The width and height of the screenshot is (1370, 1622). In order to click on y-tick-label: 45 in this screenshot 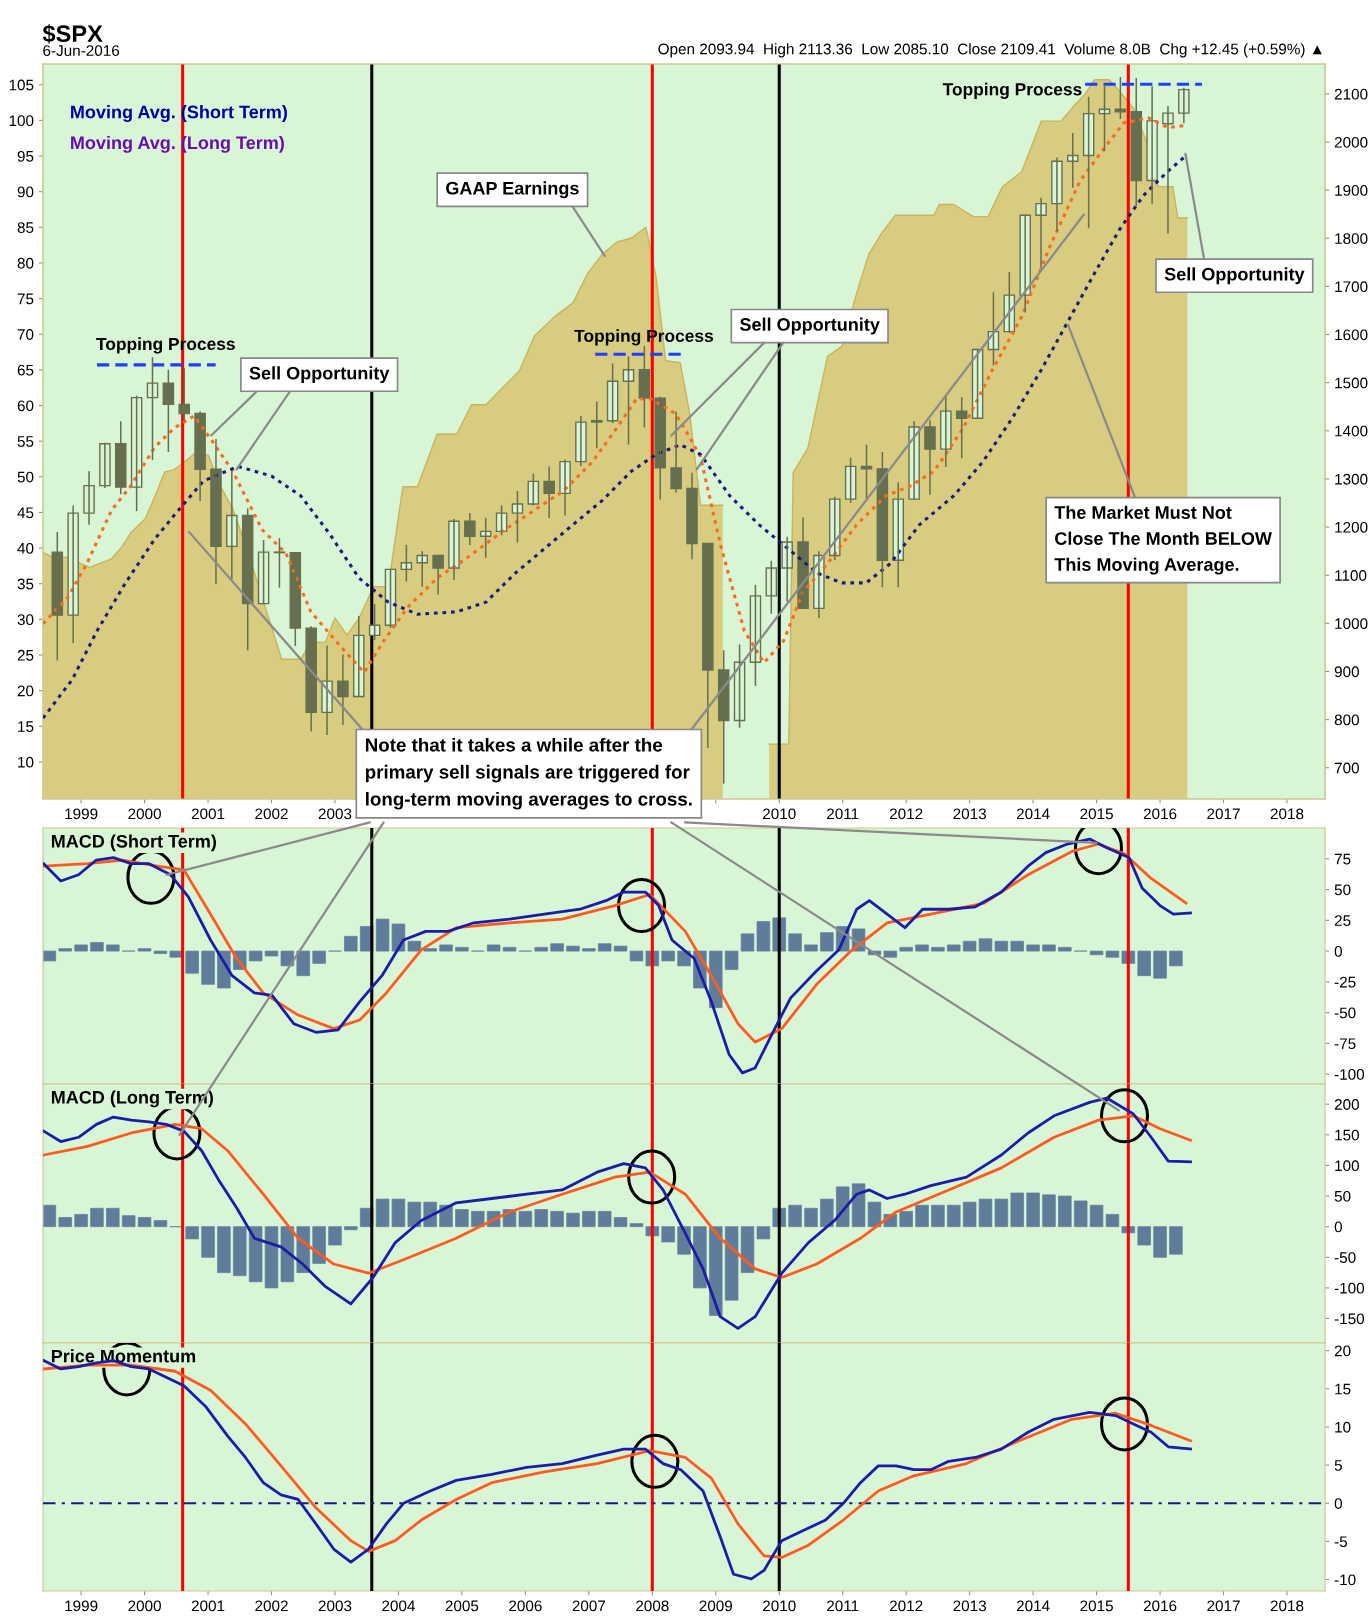, I will do `click(25, 513)`.